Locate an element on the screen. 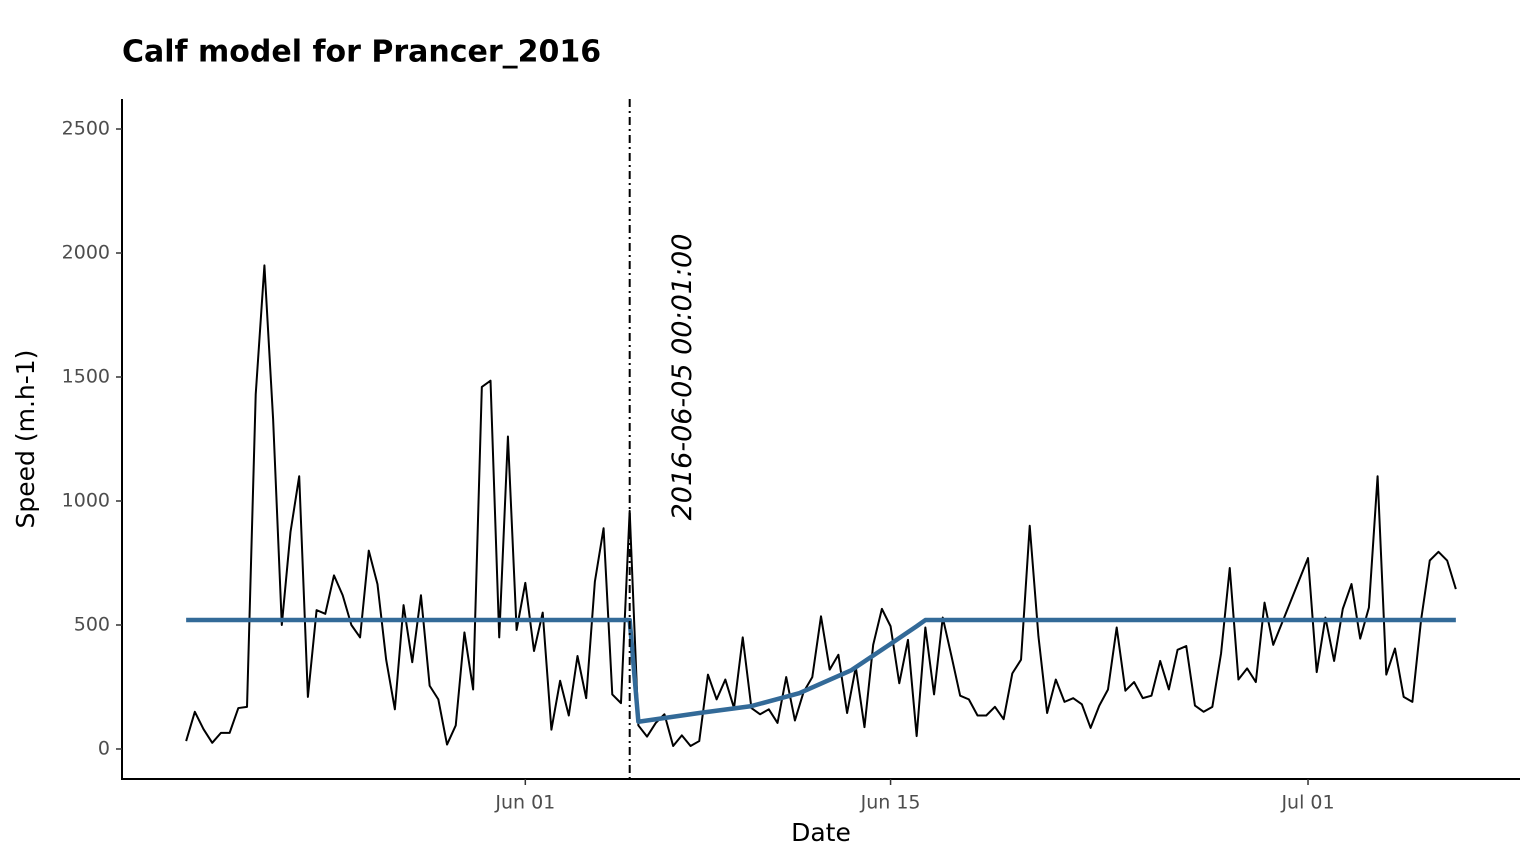 The image size is (1536, 865). y-axis-label: Speed (m.h-1) is located at coordinates (25, 439).